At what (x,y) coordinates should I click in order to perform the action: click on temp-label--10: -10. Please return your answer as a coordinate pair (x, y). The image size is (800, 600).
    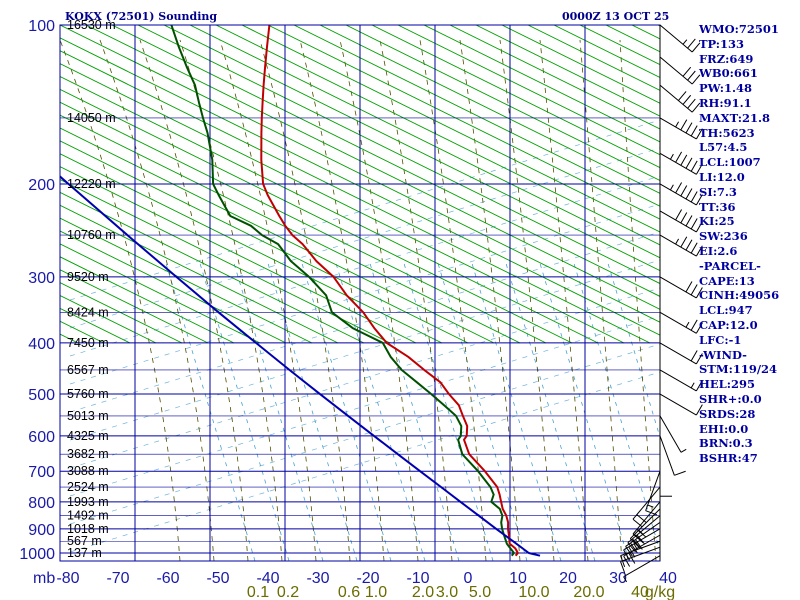
    Looking at the image, I should click on (417, 578).